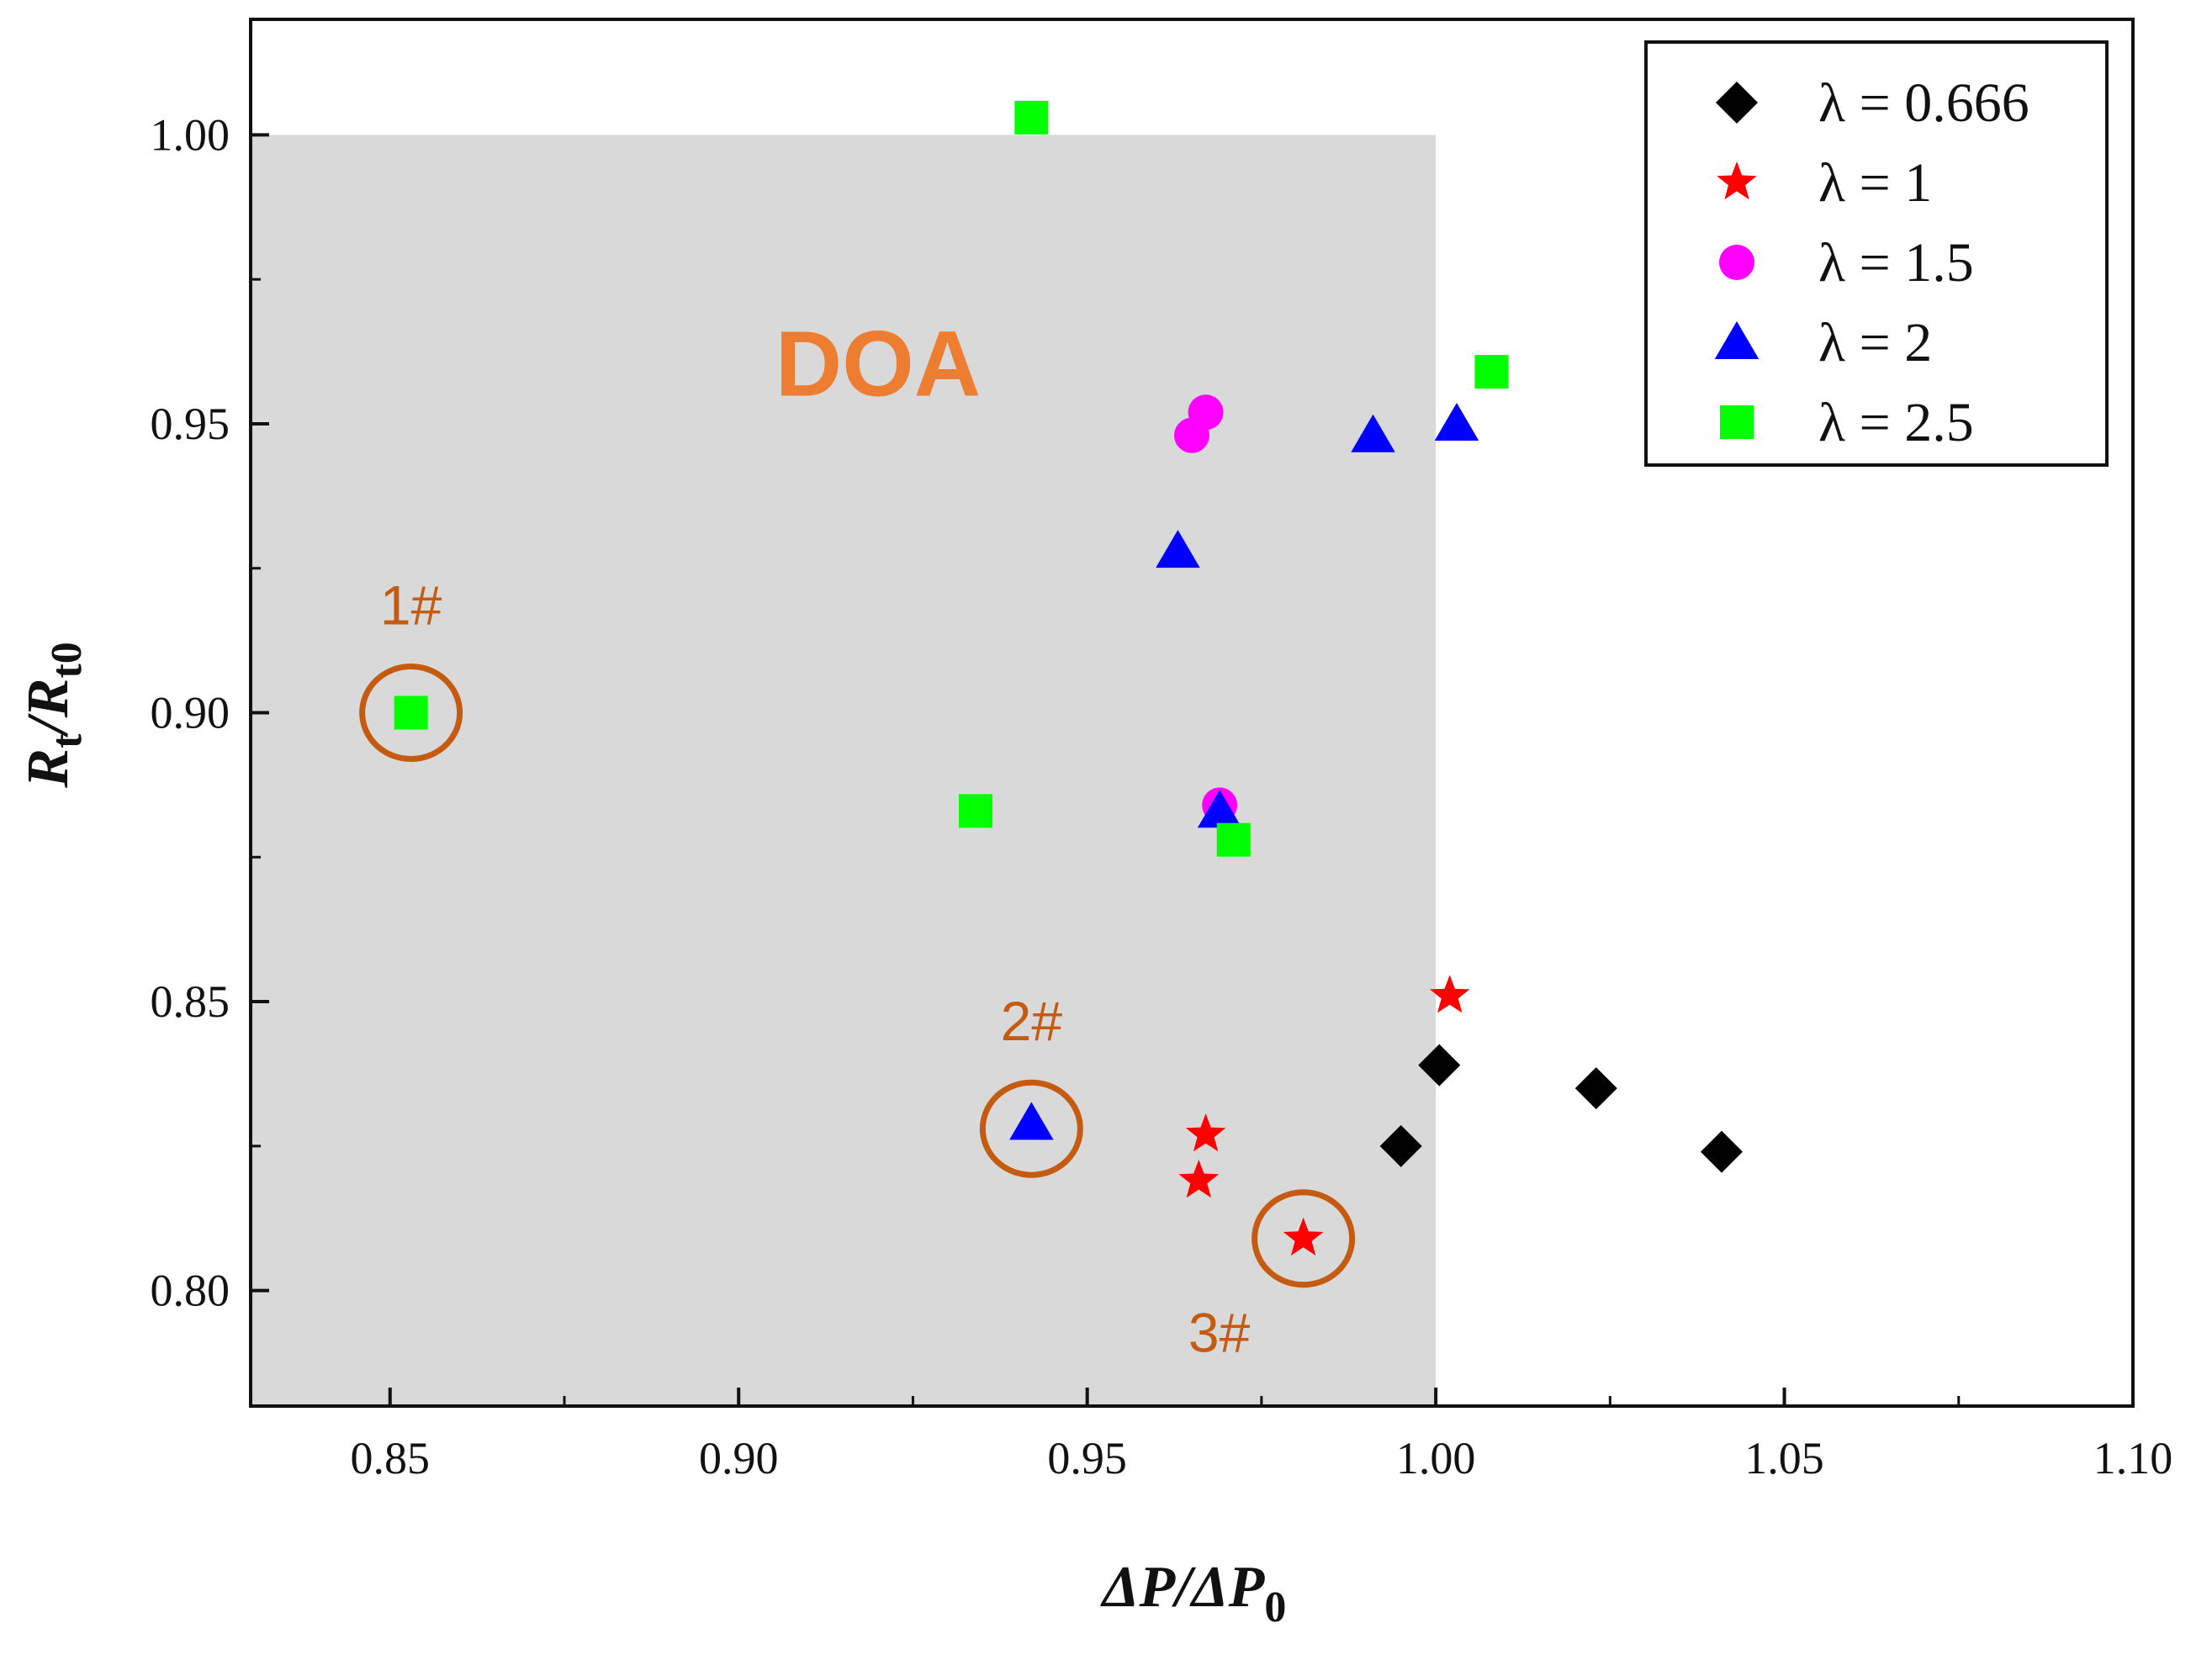 The image size is (2212, 1655). What do you see at coordinates (1737, 422) in the screenshot?
I see `legend-marker-square` at bounding box center [1737, 422].